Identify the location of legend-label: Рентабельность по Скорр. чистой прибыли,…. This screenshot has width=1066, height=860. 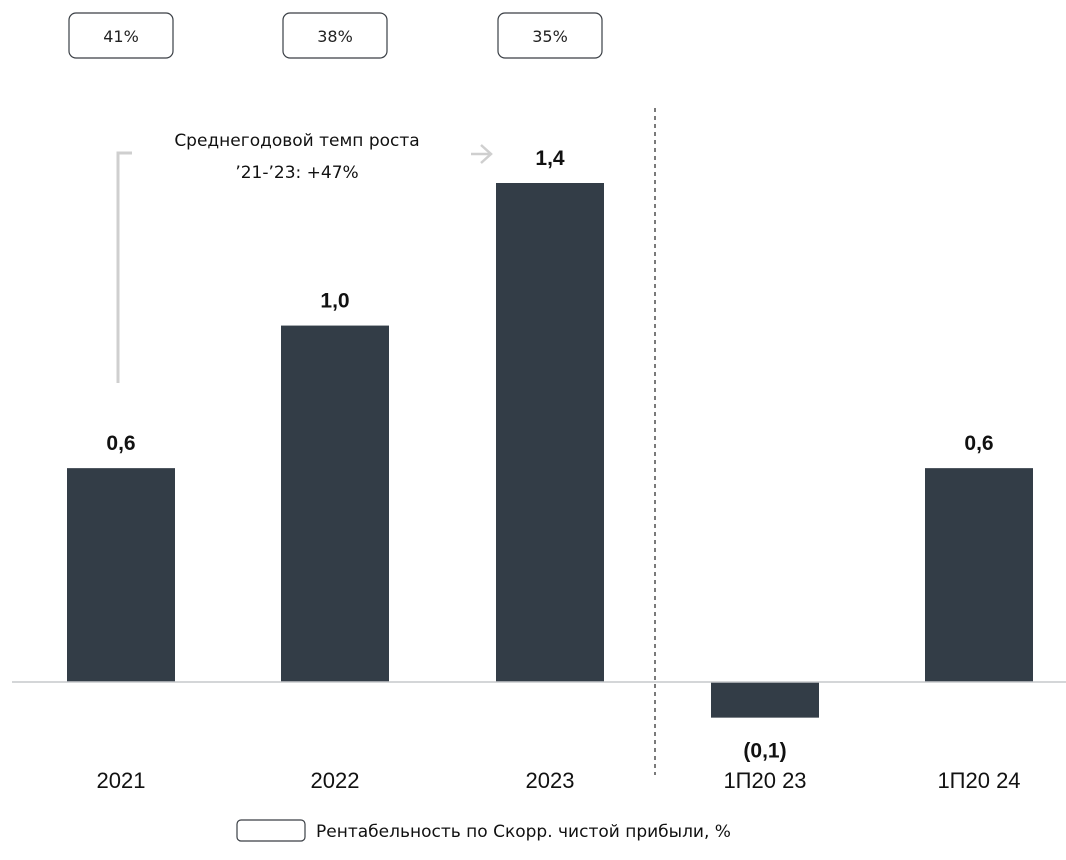
(523, 832).